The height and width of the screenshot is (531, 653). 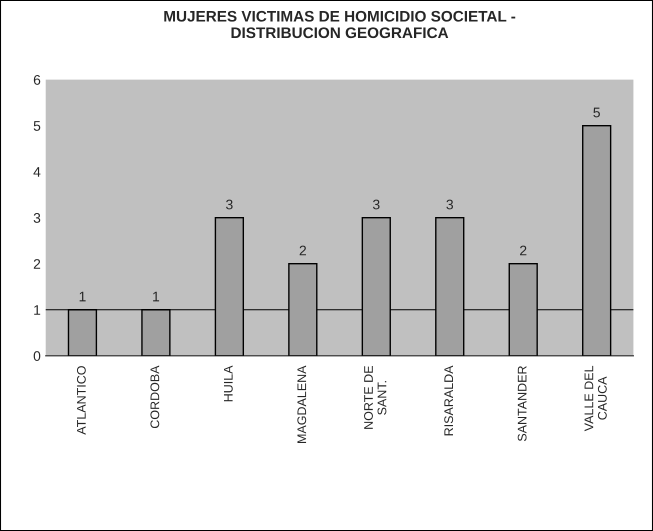 I want to click on y-tick-label: 1, so click(x=37, y=310).